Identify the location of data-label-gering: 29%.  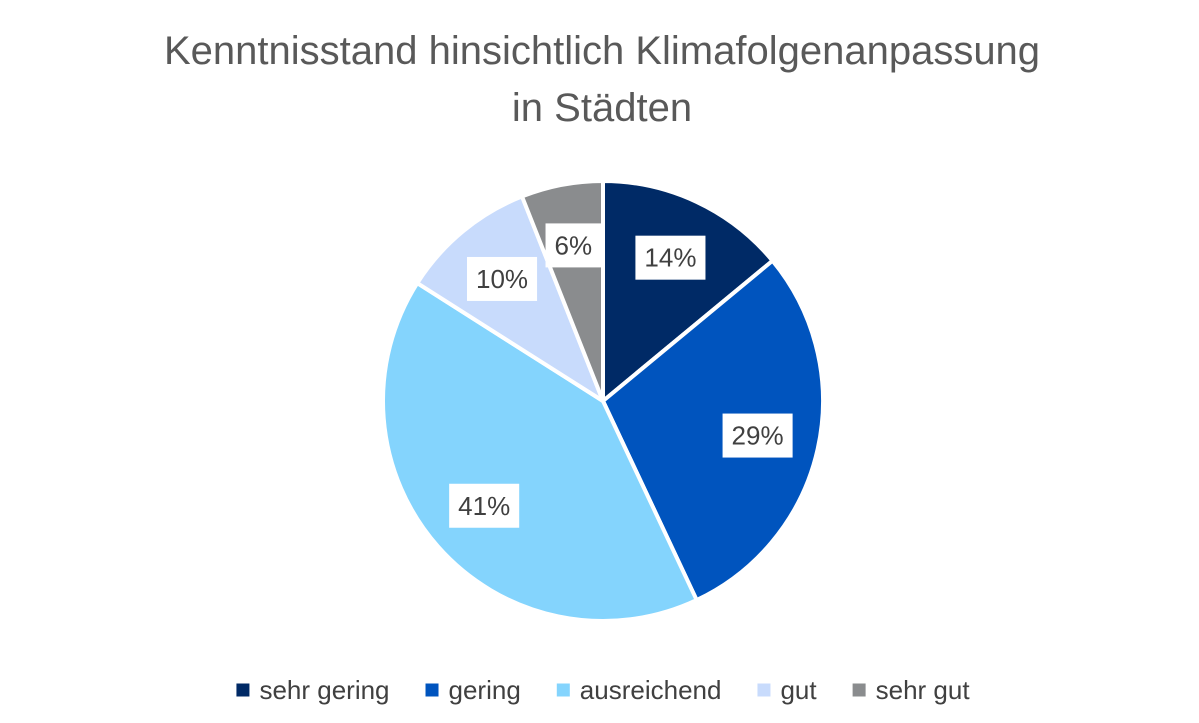
(758, 436).